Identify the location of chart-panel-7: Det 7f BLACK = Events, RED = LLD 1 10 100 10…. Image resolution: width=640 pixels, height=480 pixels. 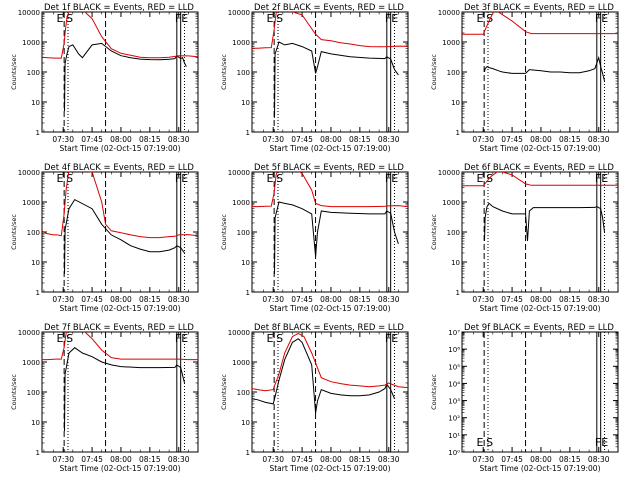
(104, 398).